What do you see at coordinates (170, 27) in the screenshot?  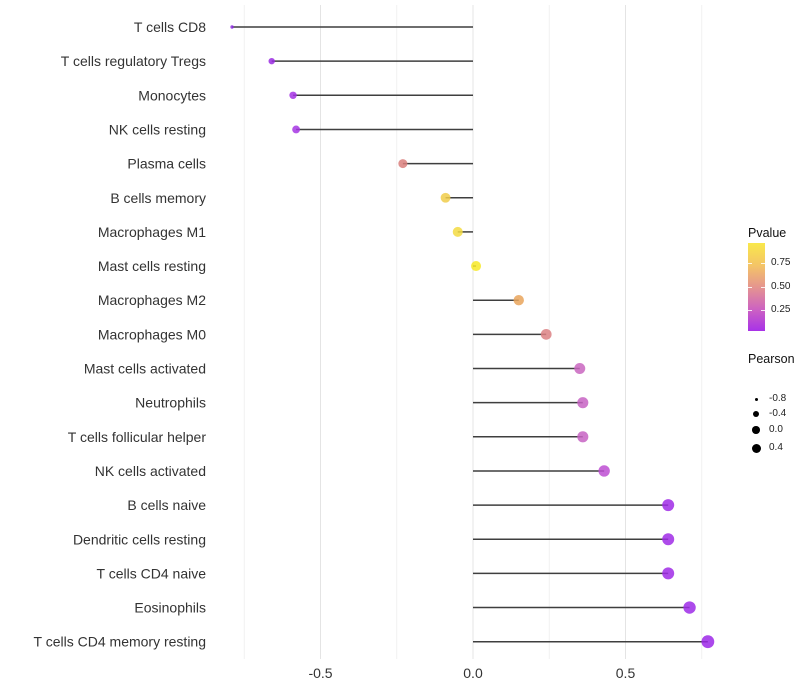 I see `y-axis-category-label: T cells CD8` at bounding box center [170, 27].